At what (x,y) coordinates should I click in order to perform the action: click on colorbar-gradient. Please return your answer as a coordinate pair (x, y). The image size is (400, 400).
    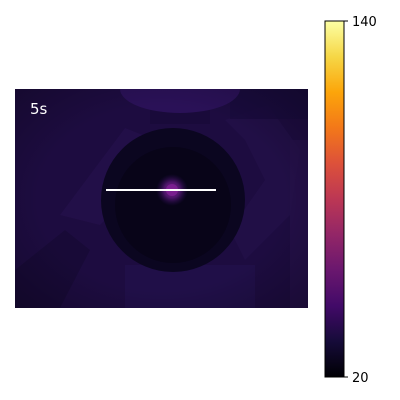
    Looking at the image, I should click on (334, 199).